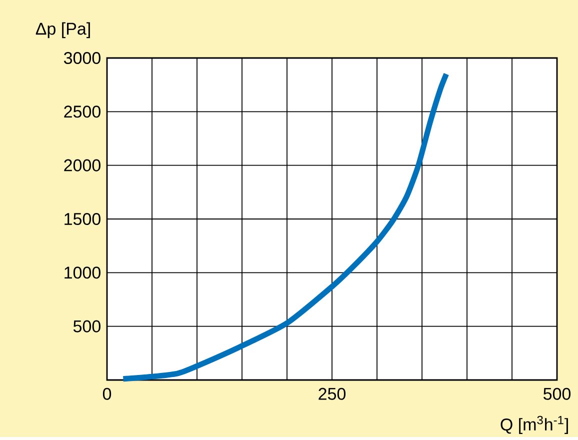 The image size is (578, 440). I want to click on x-axis-title: Q [m$^{3}$h$^{-1}$], so click(534, 425).